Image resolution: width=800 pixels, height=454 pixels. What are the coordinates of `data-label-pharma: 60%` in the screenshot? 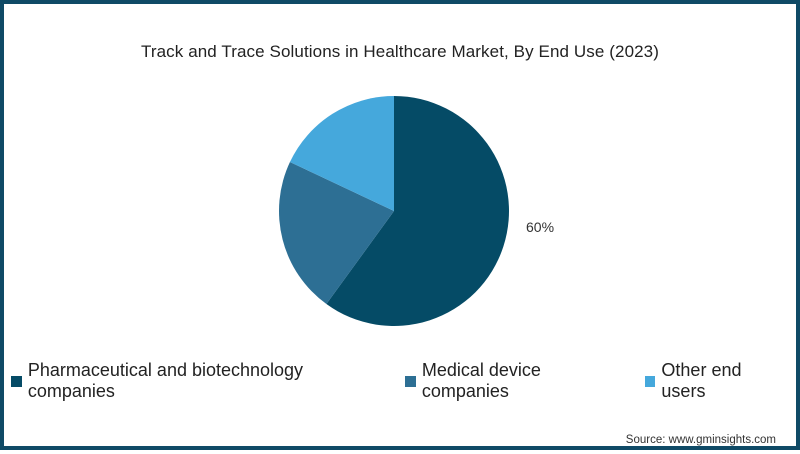 It's located at (540, 227).